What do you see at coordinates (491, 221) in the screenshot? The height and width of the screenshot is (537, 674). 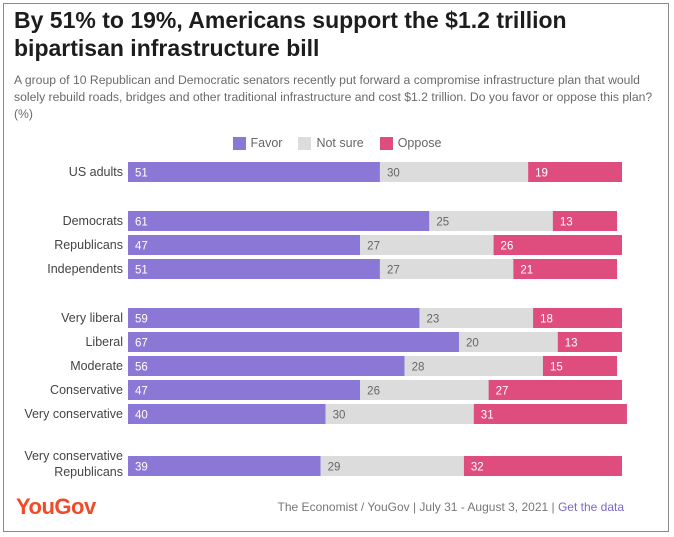 I see `bar-democrats-not-sure` at bounding box center [491, 221].